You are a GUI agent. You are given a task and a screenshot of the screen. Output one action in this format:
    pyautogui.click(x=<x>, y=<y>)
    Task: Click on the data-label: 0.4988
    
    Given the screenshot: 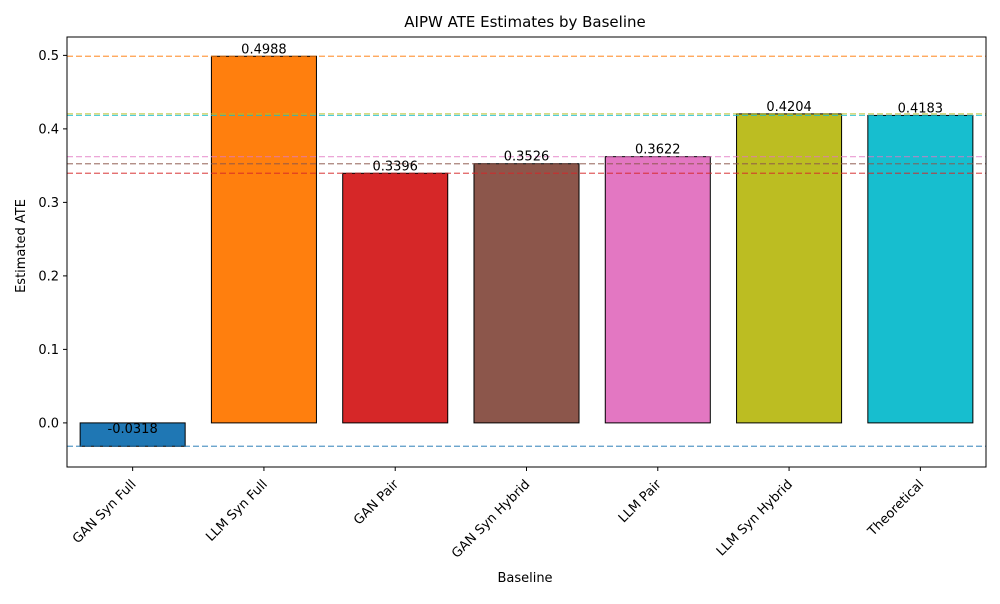 What is the action you would take?
    pyautogui.click(x=264, y=49)
    